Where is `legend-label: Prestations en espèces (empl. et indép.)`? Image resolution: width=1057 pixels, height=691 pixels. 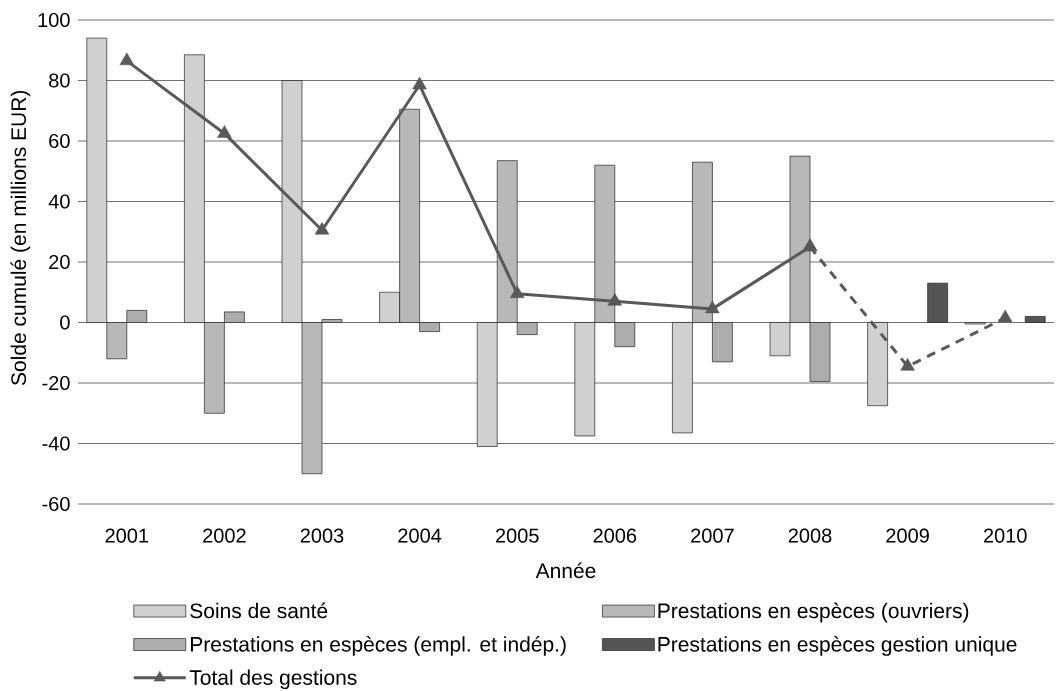 legend-label: Prestations en espèces (empl. et indép.) is located at coordinates (378, 646).